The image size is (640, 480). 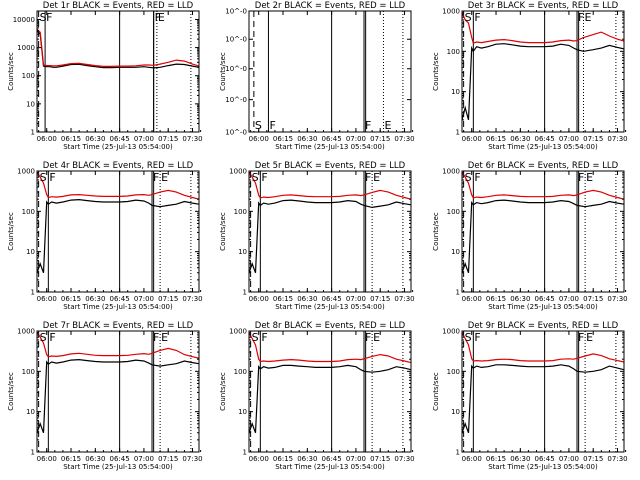 What do you see at coordinates (543, 166) in the screenshot?
I see `panel-title: Det 6r BLACK = Events, RED = LLD` at bounding box center [543, 166].